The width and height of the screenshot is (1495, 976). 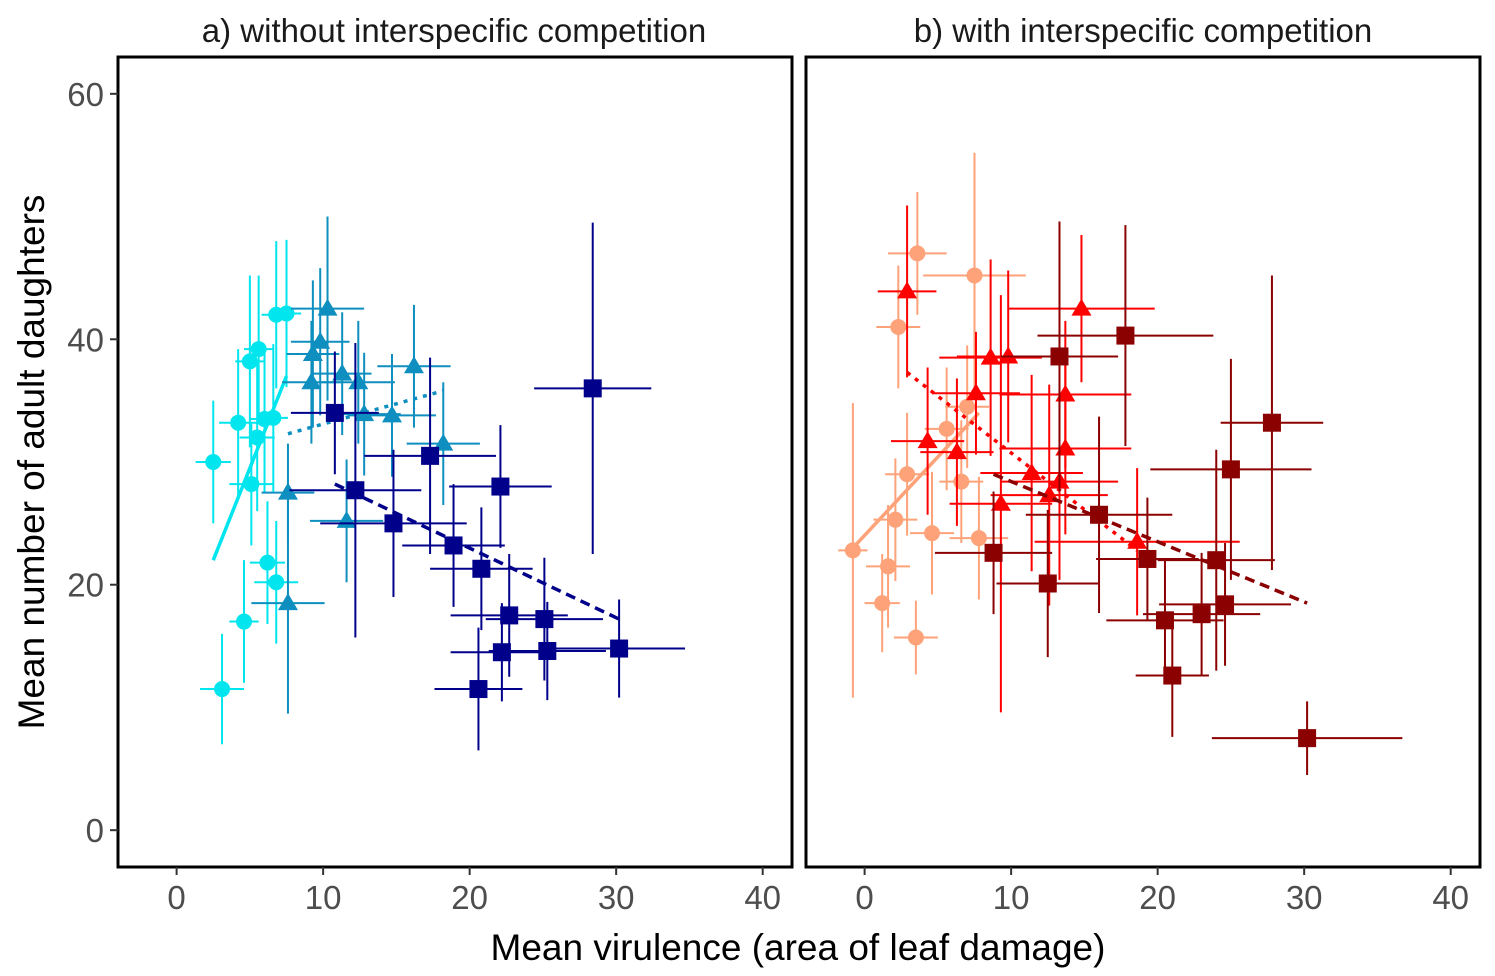 I want to click on y-tick-label: 0, so click(x=95, y=830).